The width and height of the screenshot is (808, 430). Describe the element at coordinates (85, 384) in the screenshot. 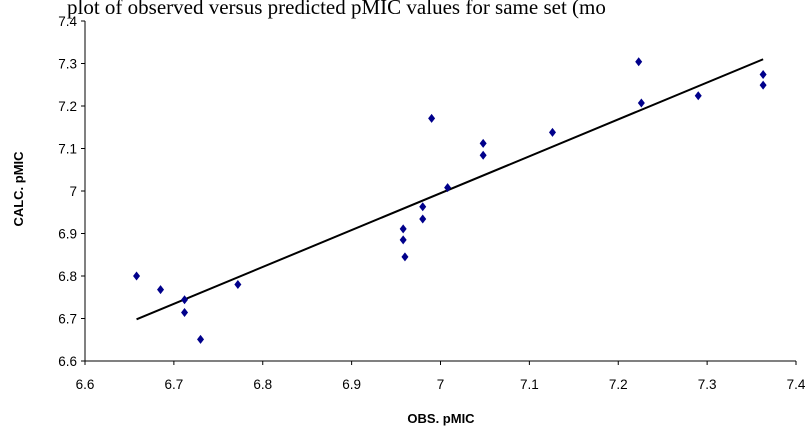

I see `x-tick-label: 6.6` at that location.